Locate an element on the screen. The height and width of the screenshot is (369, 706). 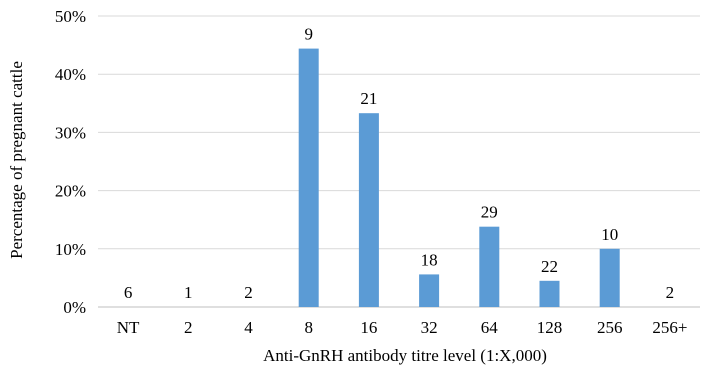
x-tick-label: 16 is located at coordinates (368, 327).